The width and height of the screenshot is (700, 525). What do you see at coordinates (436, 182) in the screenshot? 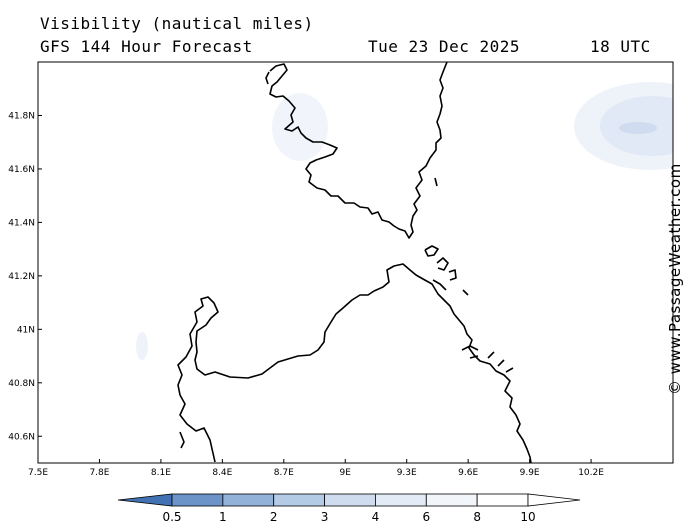
I see `corsica-islet` at bounding box center [436, 182].